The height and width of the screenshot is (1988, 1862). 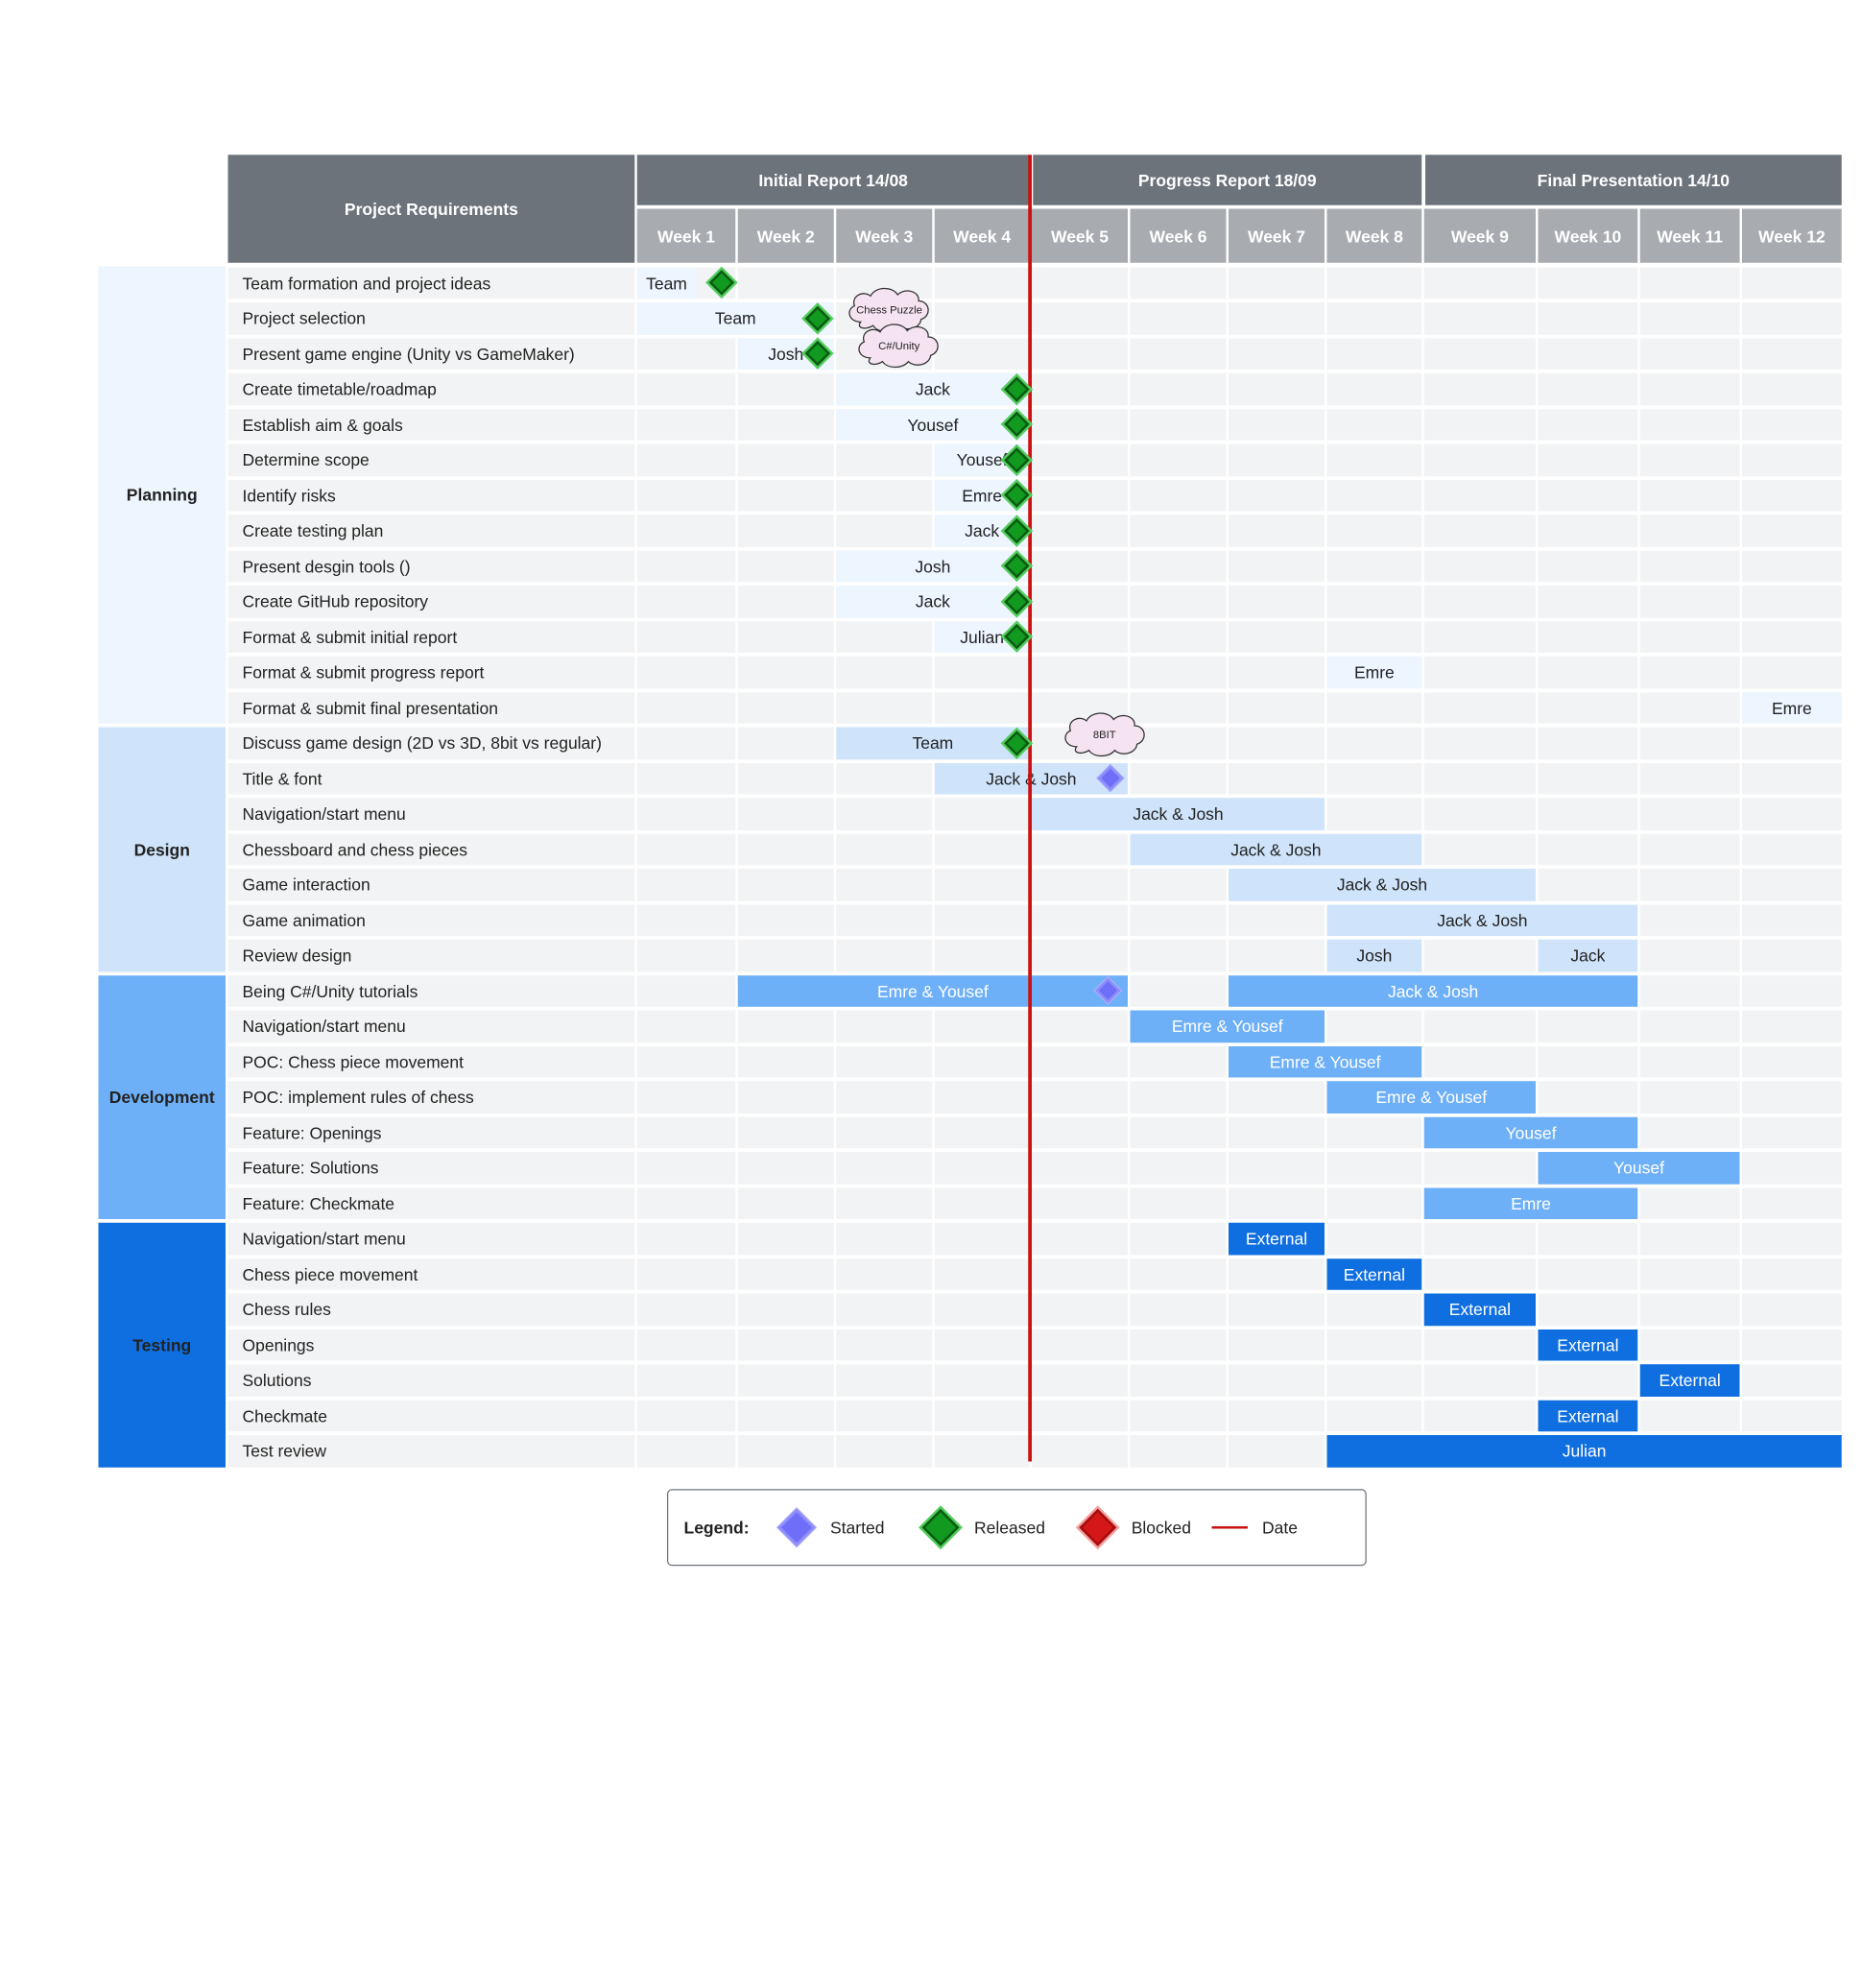 I want to click on task-bar: Team, so click(x=735, y=318).